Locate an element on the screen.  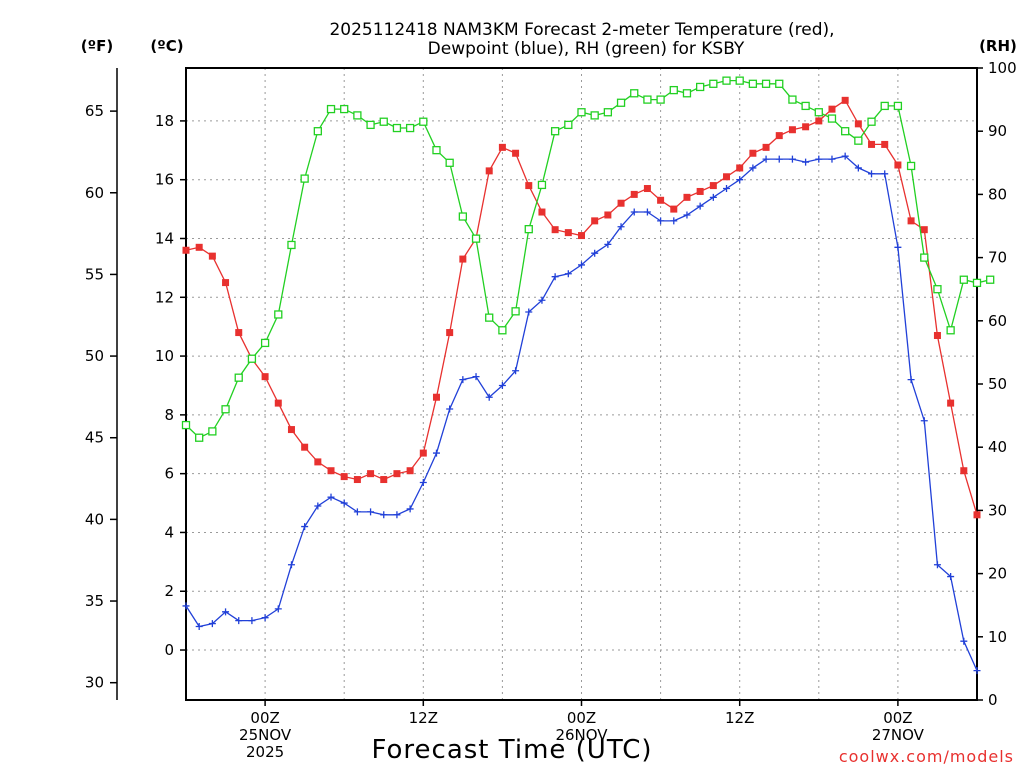
celsius-tick-label: 12 is located at coordinates (164, 297).